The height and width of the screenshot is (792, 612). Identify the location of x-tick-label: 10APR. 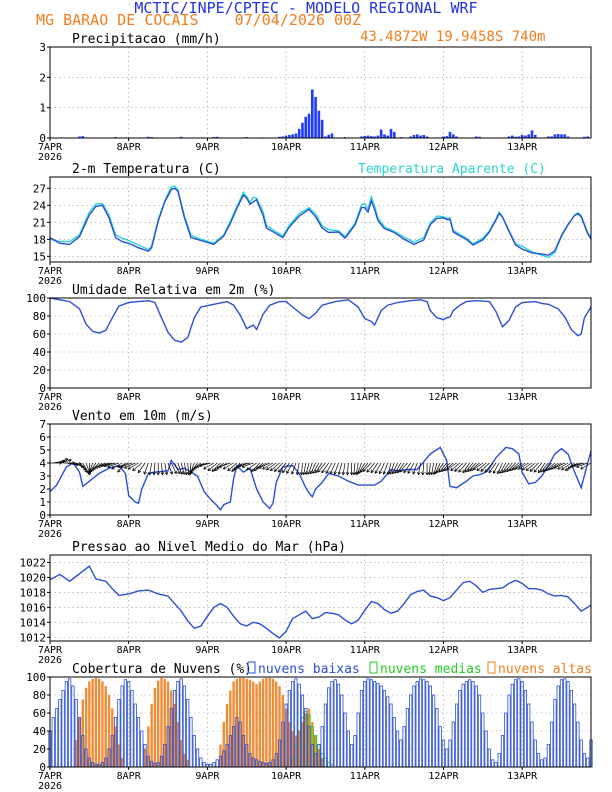
(286, 650).